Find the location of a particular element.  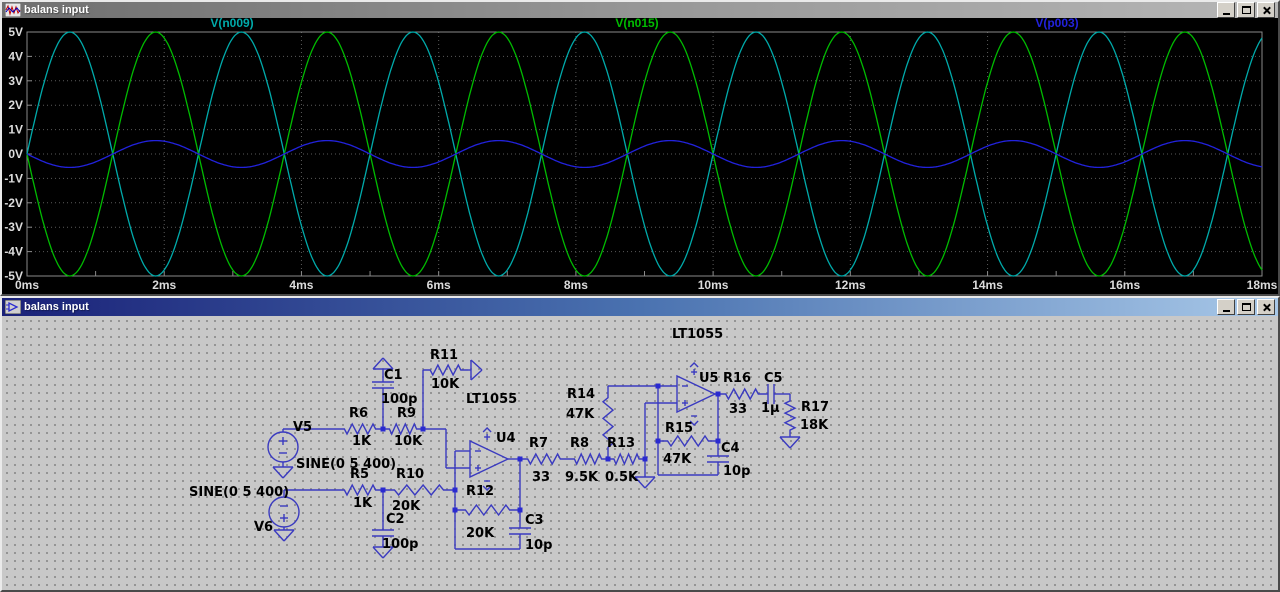

components is located at coordinates (534, 458).